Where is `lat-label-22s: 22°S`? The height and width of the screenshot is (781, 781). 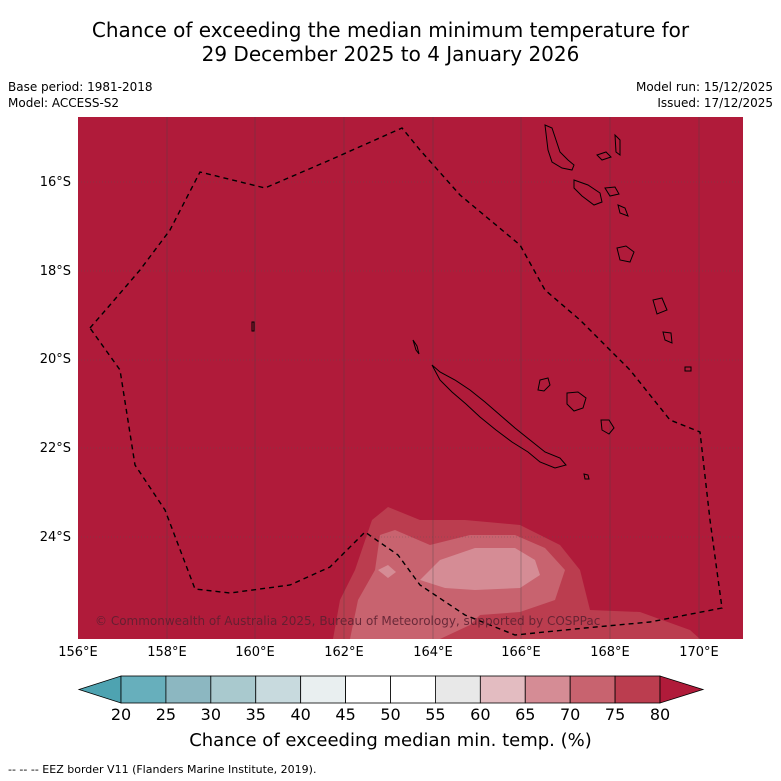 lat-label-22s: 22°S is located at coordinates (55, 448).